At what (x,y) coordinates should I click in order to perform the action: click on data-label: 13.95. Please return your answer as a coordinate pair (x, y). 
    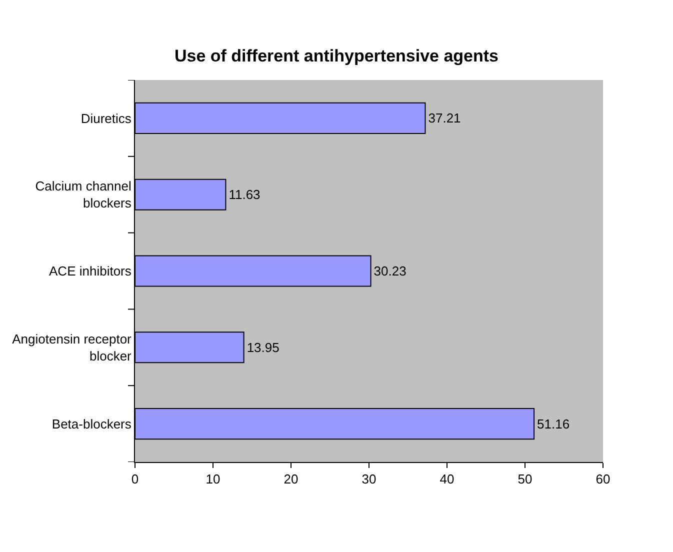
    Looking at the image, I should click on (263, 347).